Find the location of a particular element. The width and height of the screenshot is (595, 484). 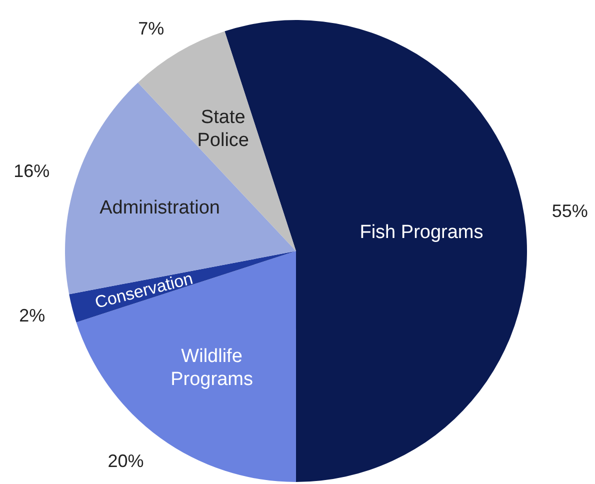

data-label: 7% is located at coordinates (151, 28).